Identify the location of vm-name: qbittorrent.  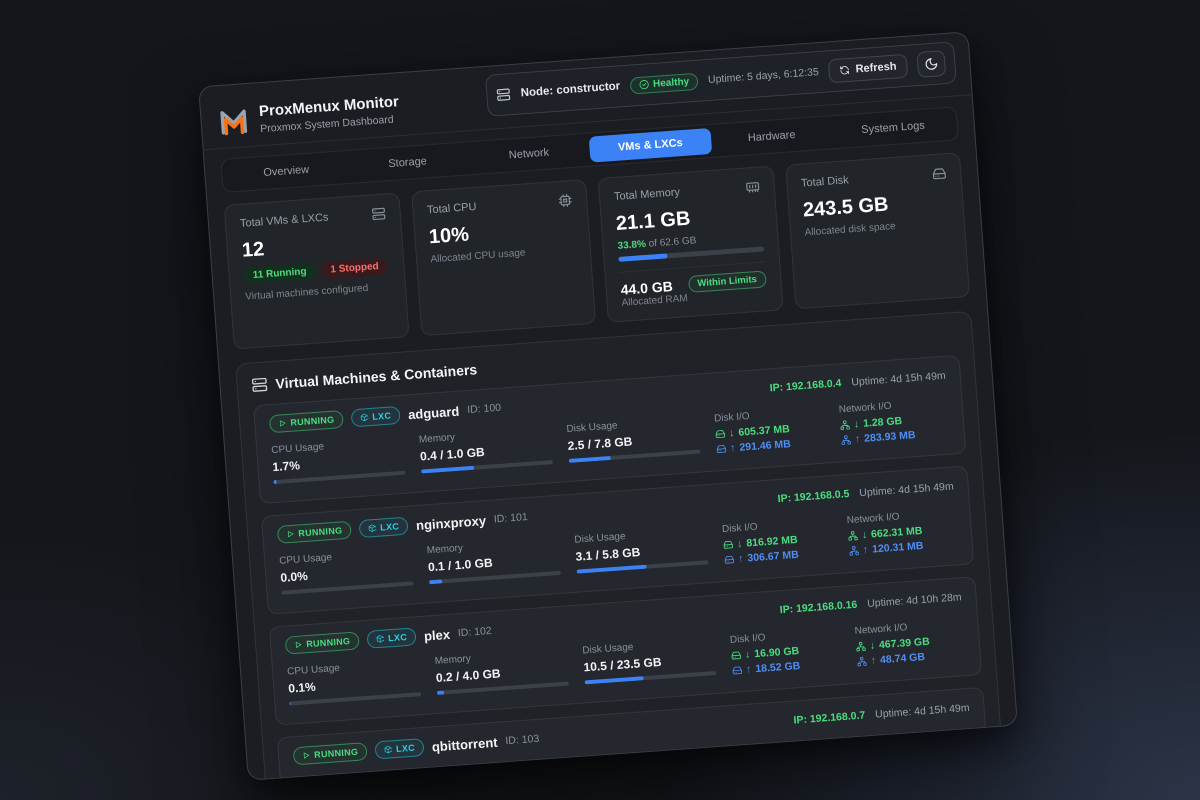
(464, 744).